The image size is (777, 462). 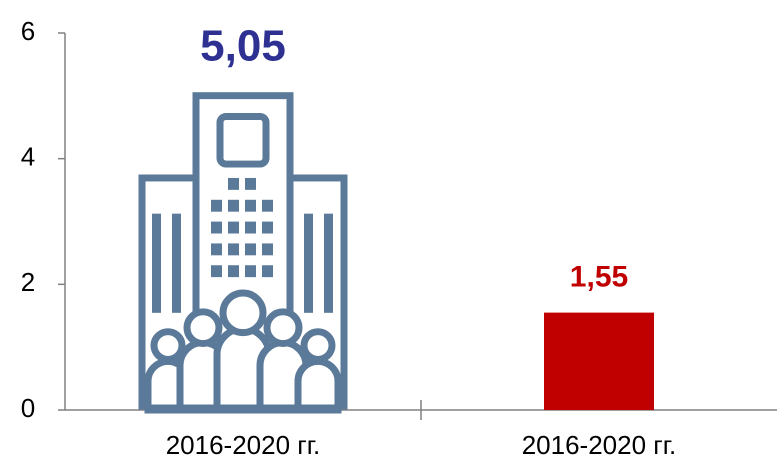 What do you see at coordinates (243, 45) in the screenshot?
I see `data-label: 5,05` at bounding box center [243, 45].